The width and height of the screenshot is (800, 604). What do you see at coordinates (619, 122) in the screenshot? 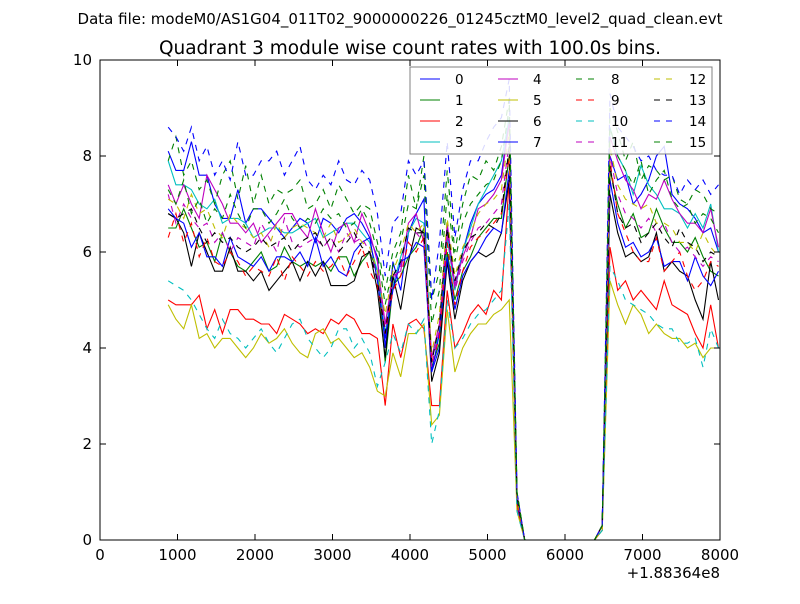
I see `legend-label-10: 10` at bounding box center [619, 122].